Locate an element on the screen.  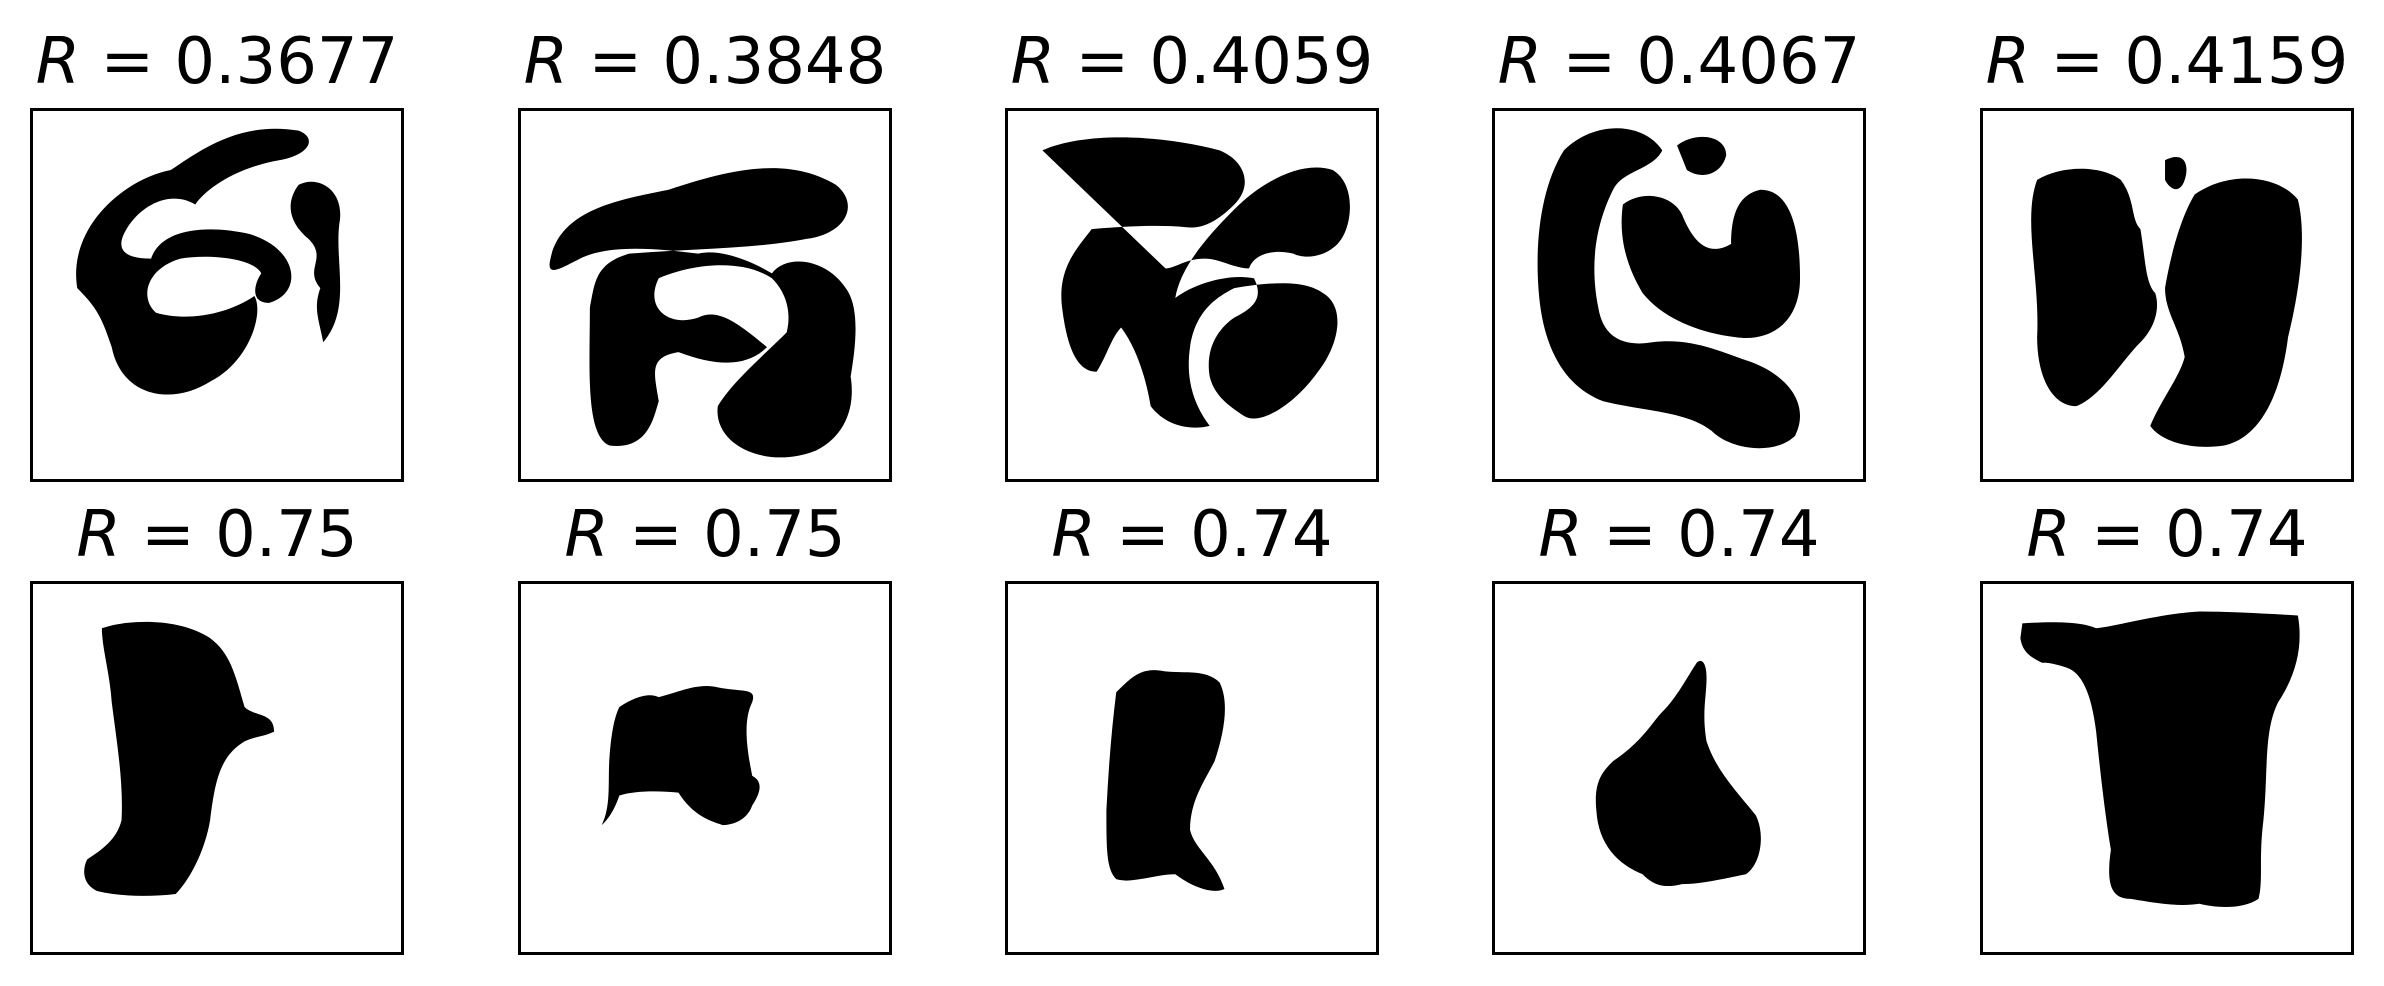
title-value: 0.3848 is located at coordinates (774, 62).